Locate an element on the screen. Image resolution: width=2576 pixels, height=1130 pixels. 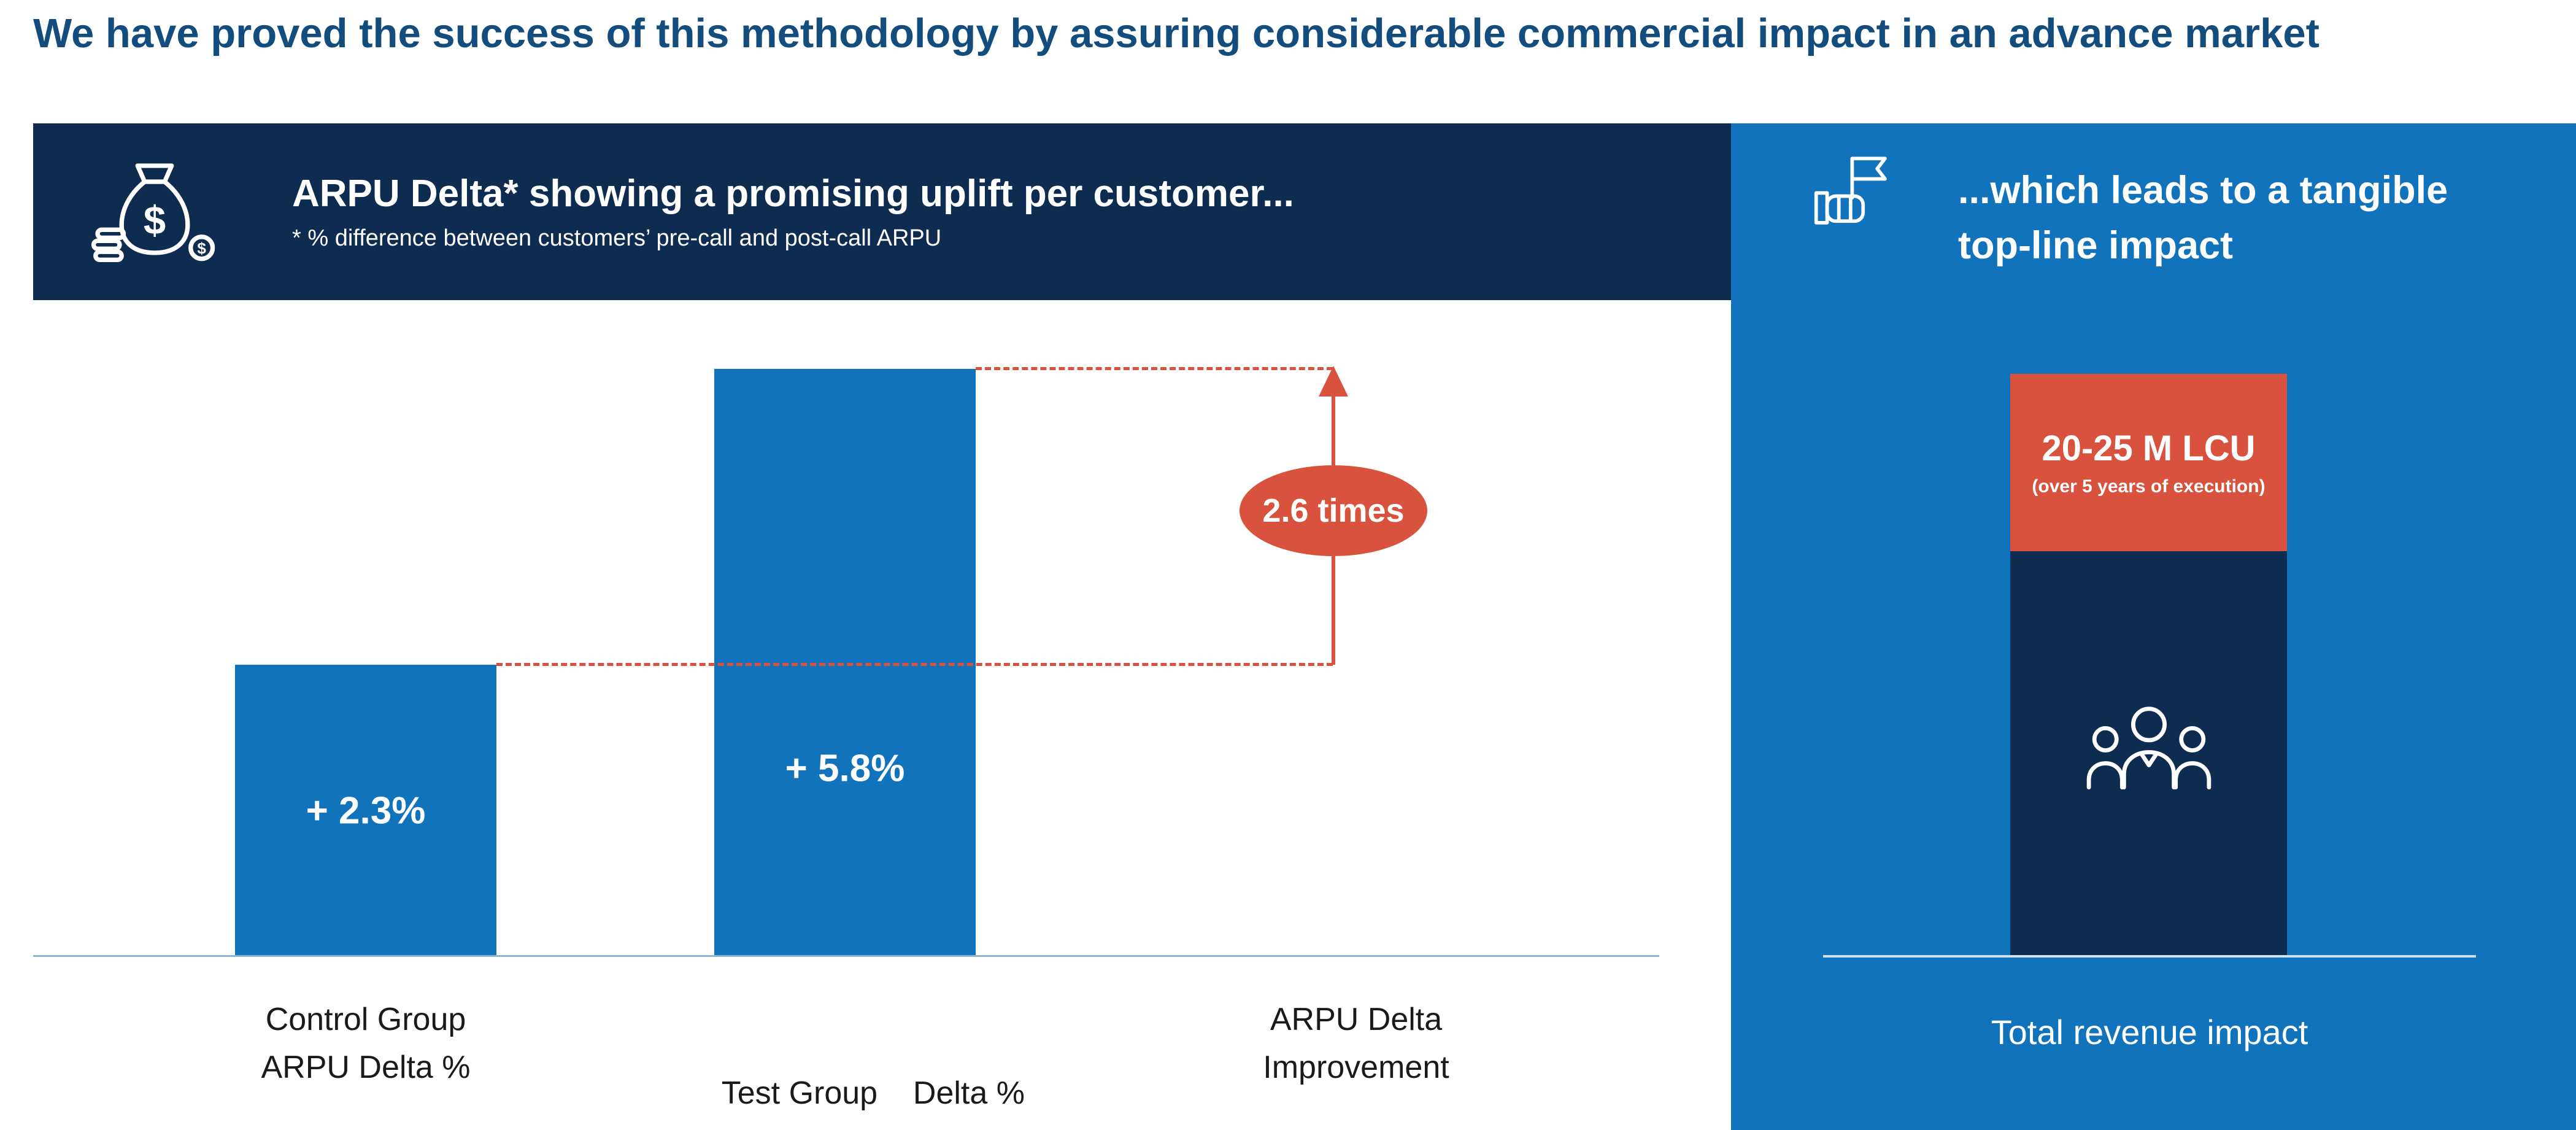
customer-base-block is located at coordinates (2148, 753).